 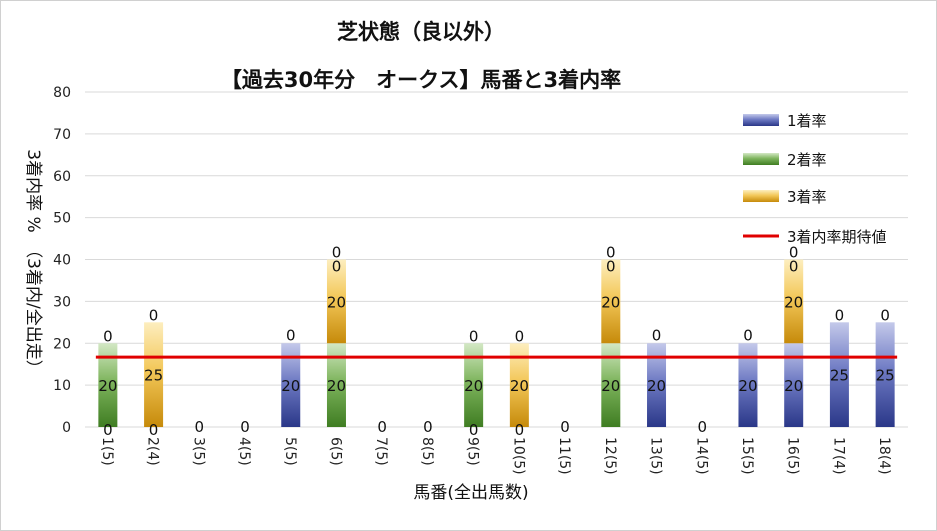 I want to click on y-axis-label: 3着内率 % （3着内/全出走）, so click(x=33, y=262).